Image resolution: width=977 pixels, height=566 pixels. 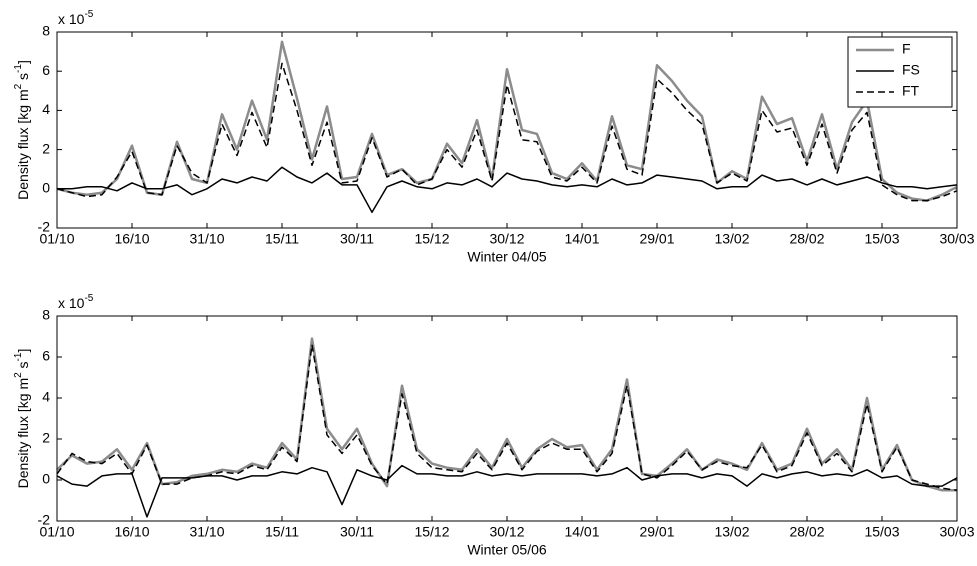 I want to click on series-line, so click(x=507, y=190).